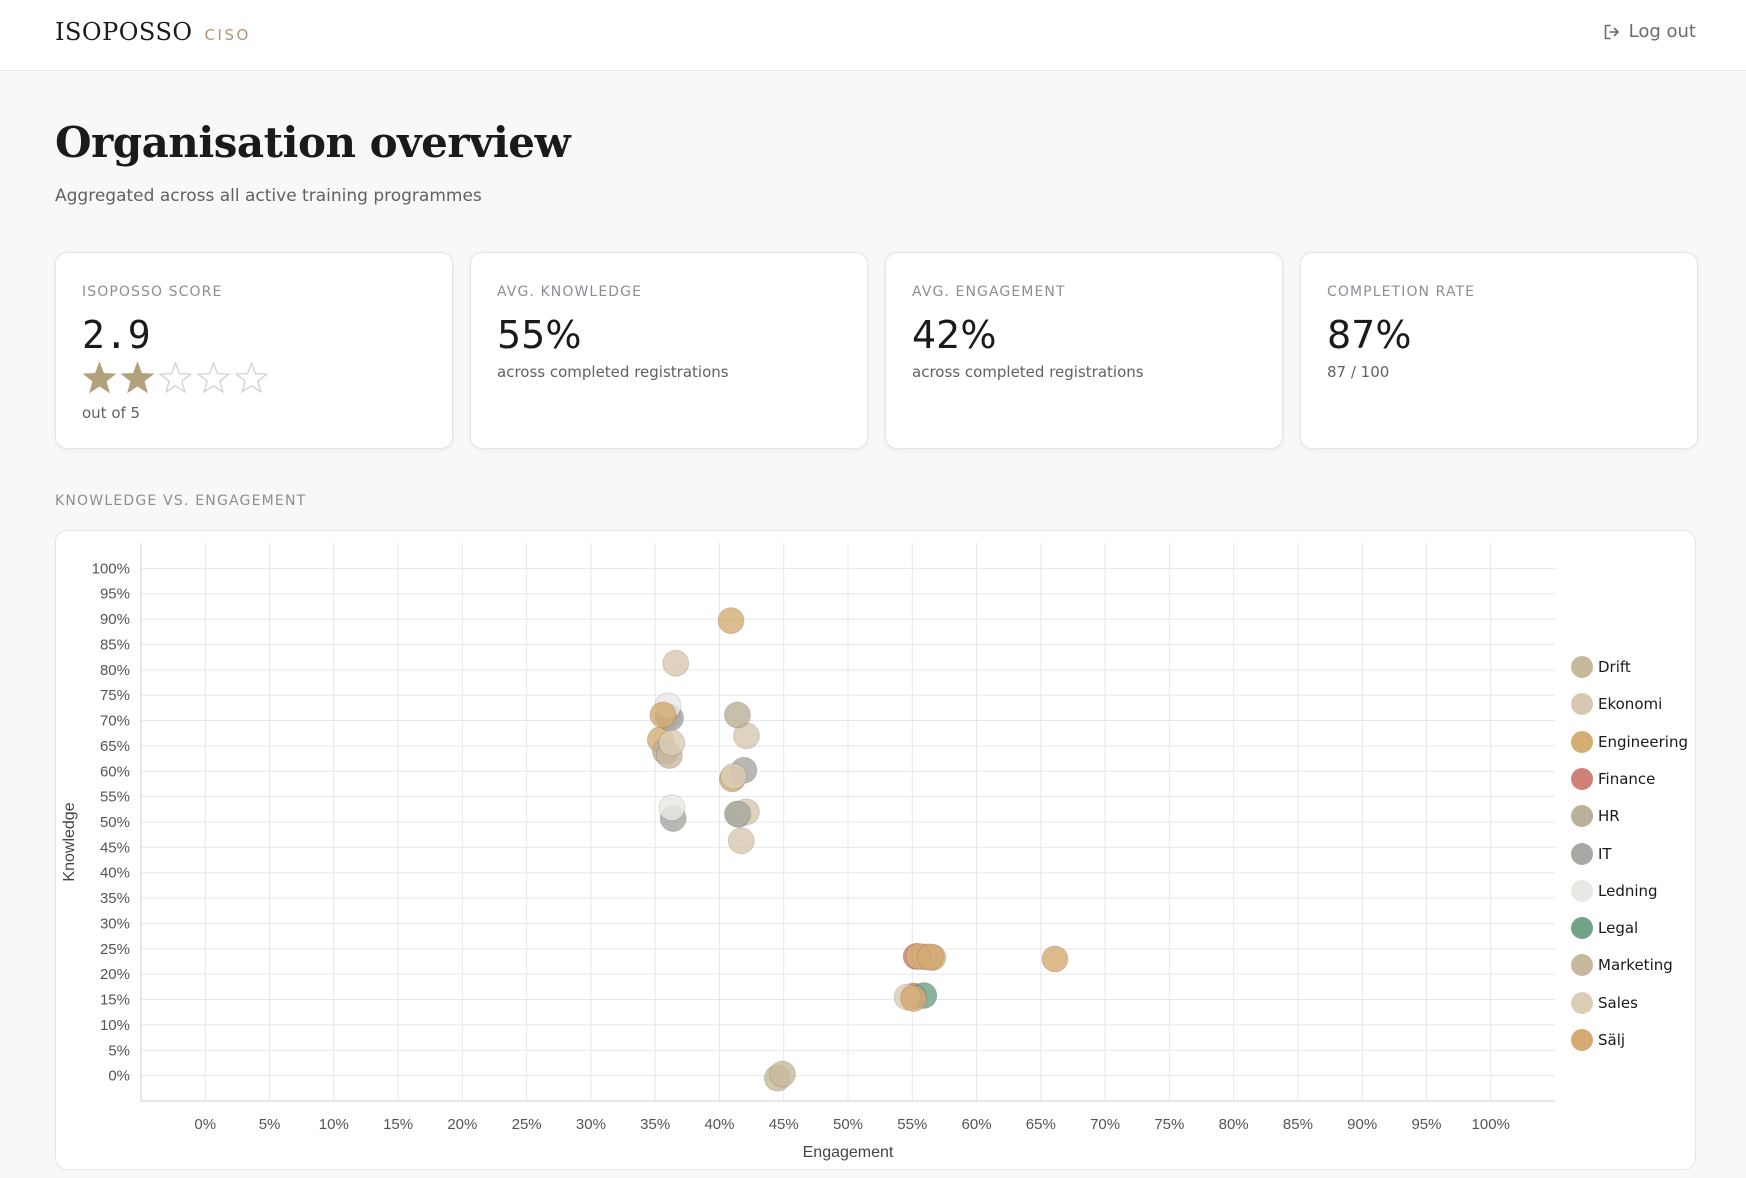  I want to click on y-tick-label: 100%, so click(111, 568).